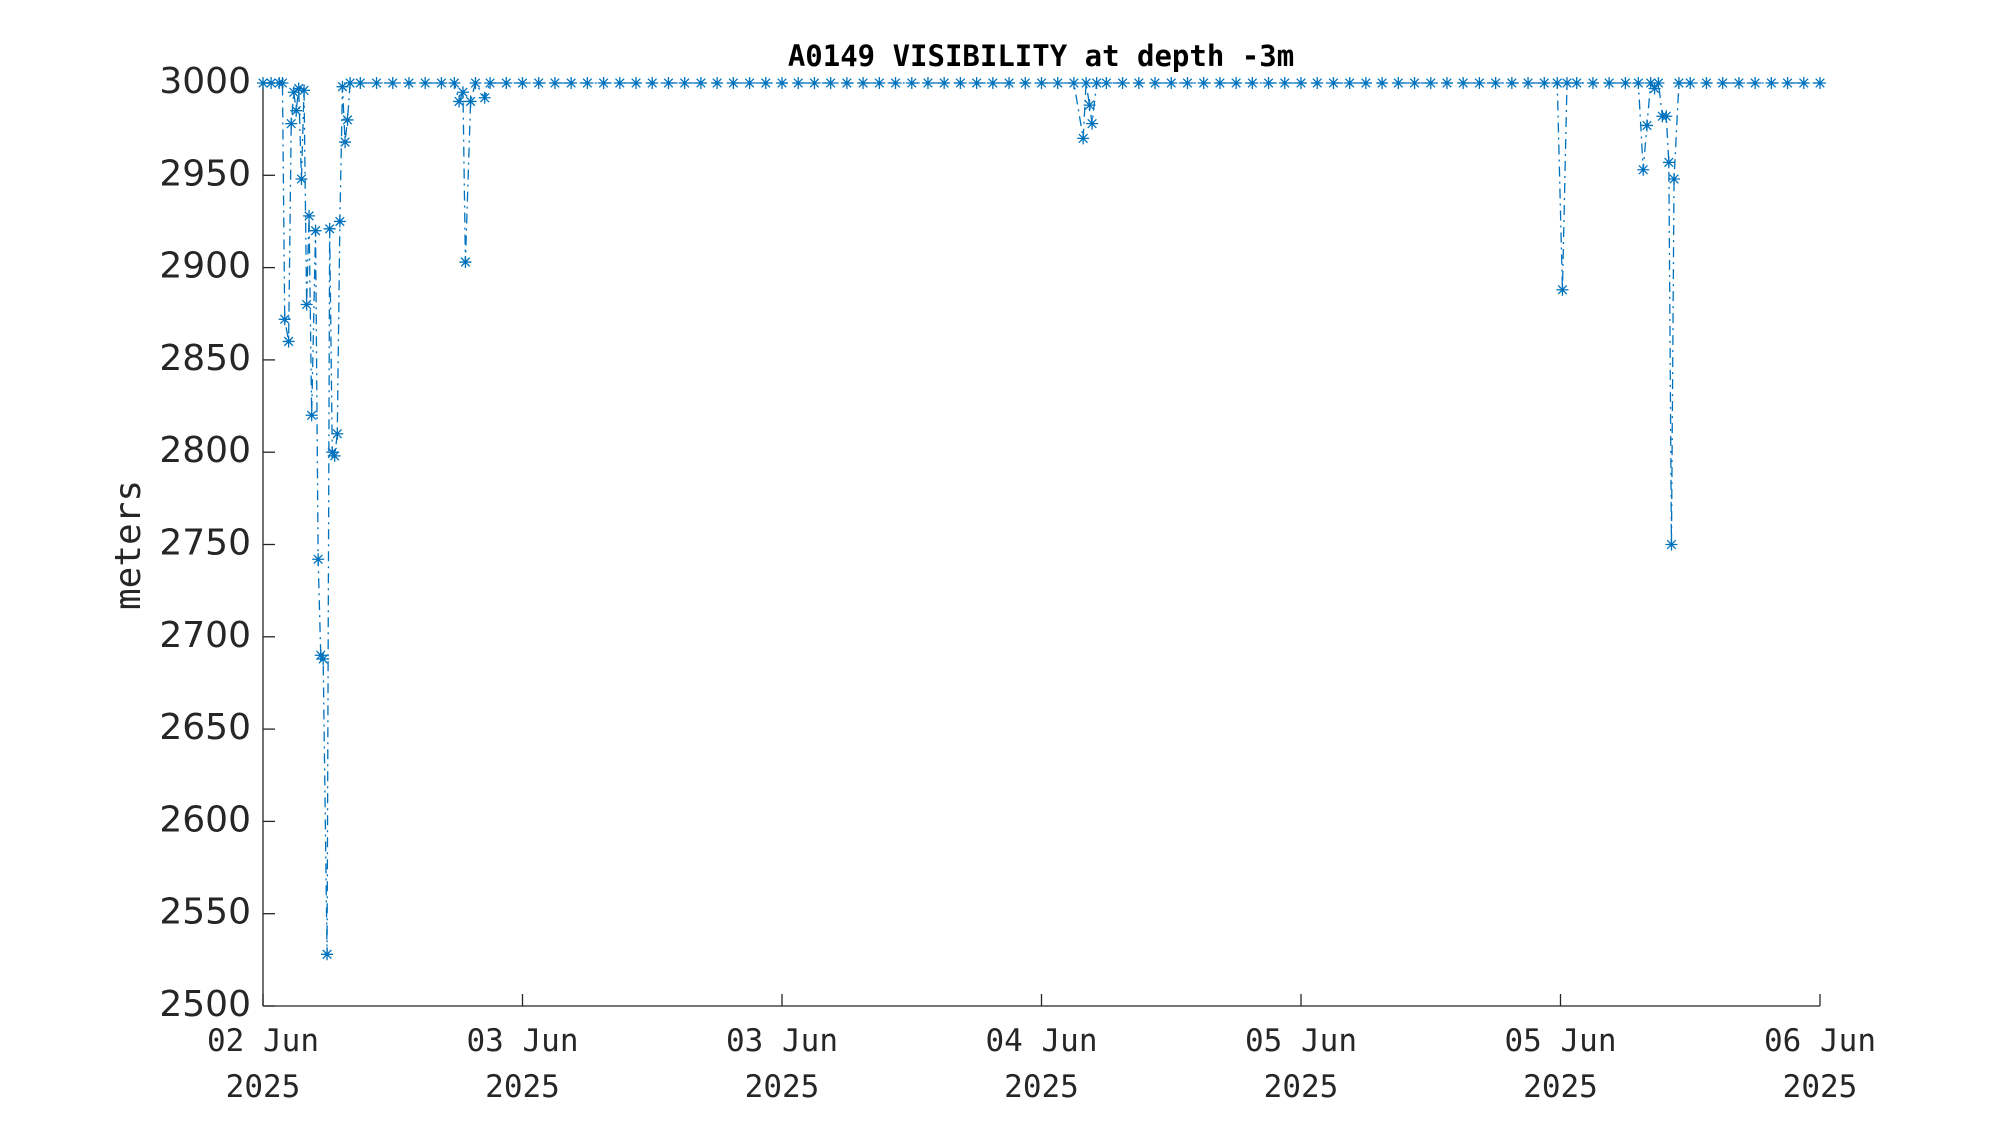 Image resolution: width=2000 pixels, height=1125 pixels. What do you see at coordinates (128, 545) in the screenshot?
I see `y-axis-label: meters` at bounding box center [128, 545].